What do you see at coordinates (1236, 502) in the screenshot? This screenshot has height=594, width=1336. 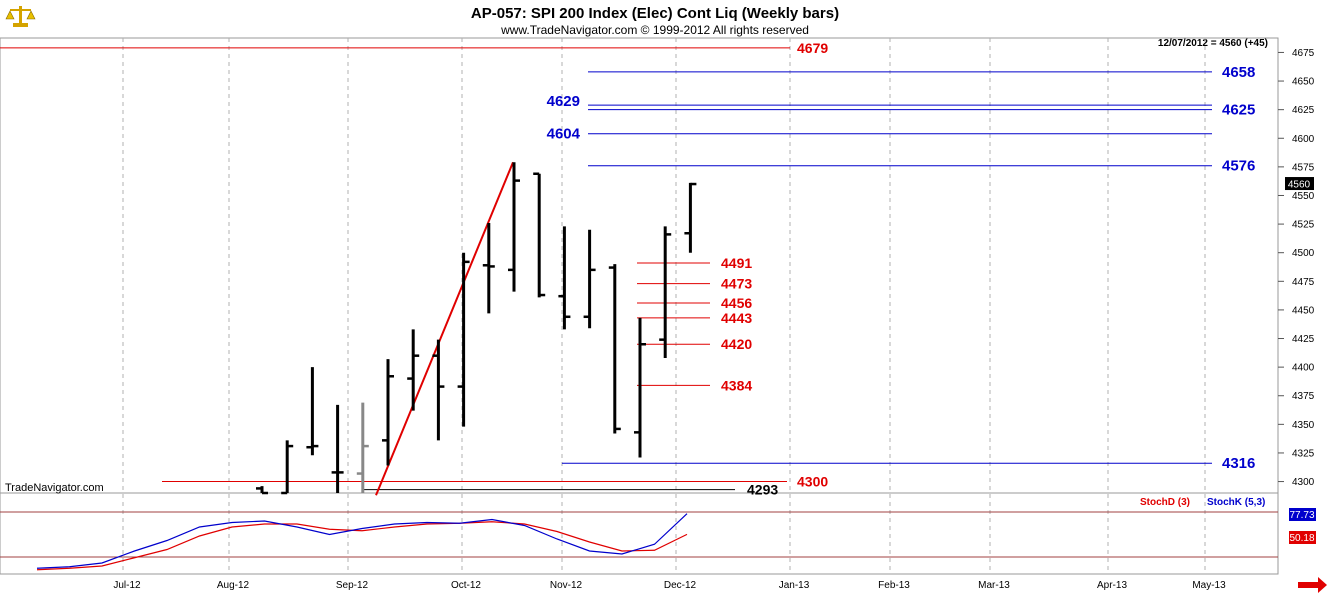 I see `stoch-k-legend: StochK (5,3)` at bounding box center [1236, 502].